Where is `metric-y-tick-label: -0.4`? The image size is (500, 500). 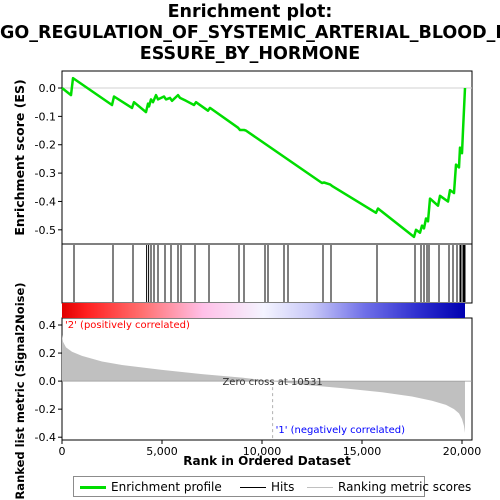
metric-y-tick-label: -0.4 is located at coordinates (45, 437).